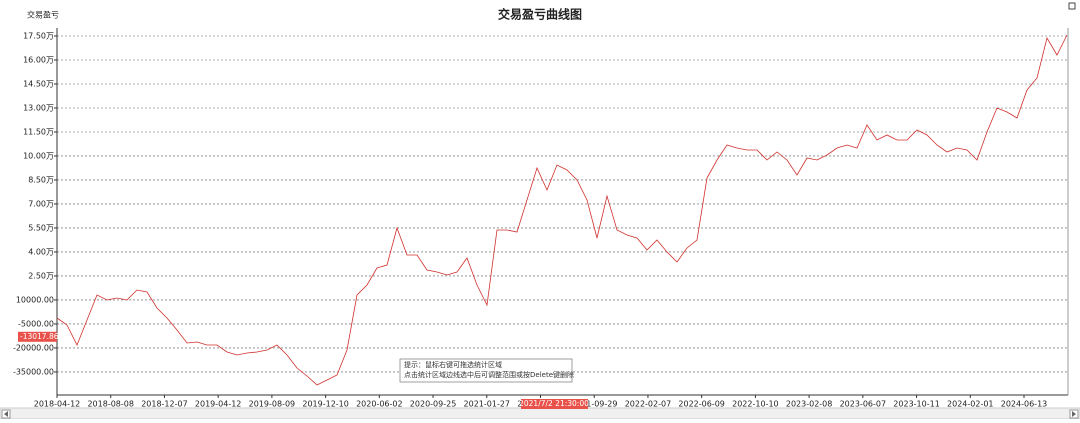  Describe the element at coordinates (41, 275) in the screenshot. I see `y-tick-label: 2.50万` at that location.